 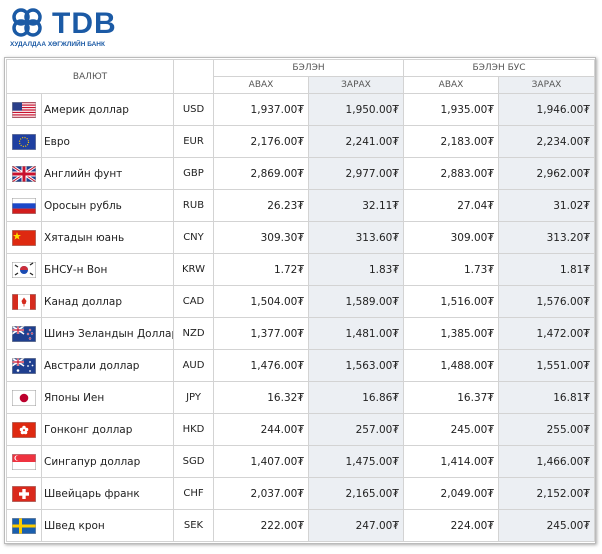 What do you see at coordinates (107, 365) in the screenshot?
I see `currency-name: Австрали доллар` at bounding box center [107, 365].